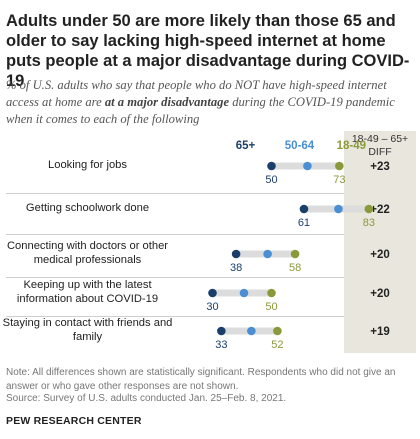  I want to click on data-label-18-49: 58, so click(295, 268).